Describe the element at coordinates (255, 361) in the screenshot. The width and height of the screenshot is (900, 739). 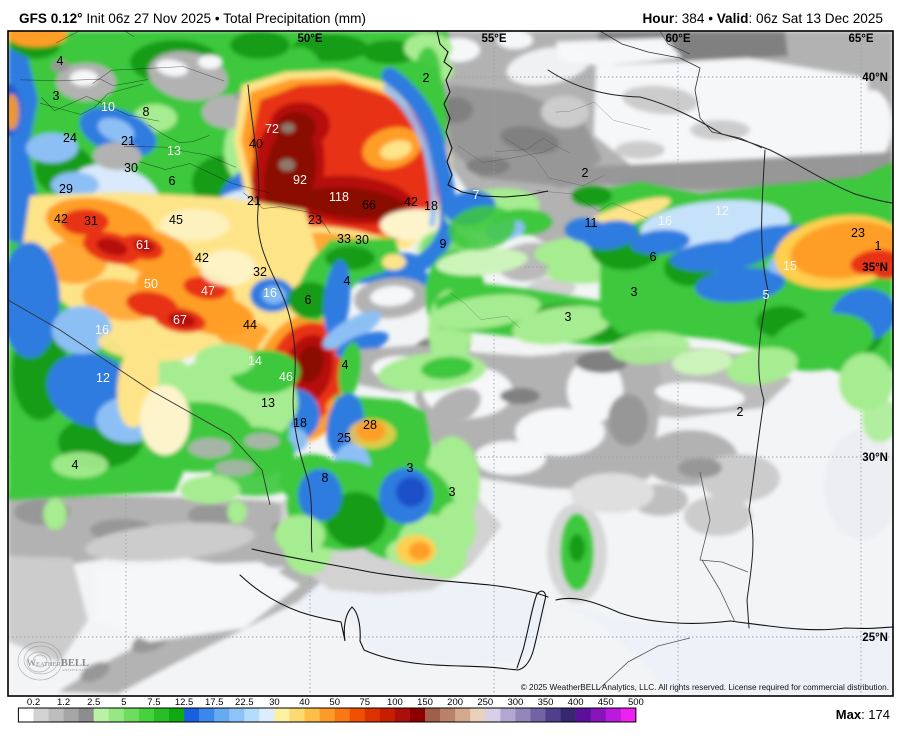
I see `svg-text: 14` at that location.